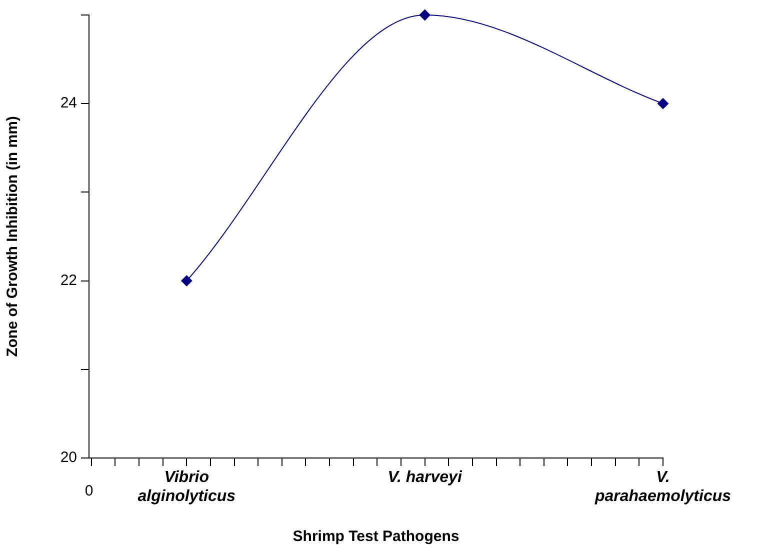 The width and height of the screenshot is (775, 550). I want to click on y-tick-label: 22, so click(68, 280).